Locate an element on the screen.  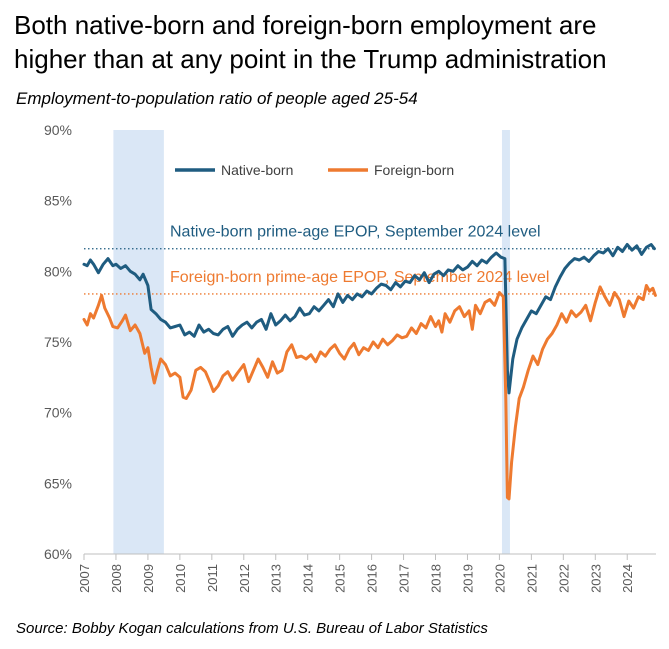
x-tick-label: 2021 is located at coordinates (531, 578).